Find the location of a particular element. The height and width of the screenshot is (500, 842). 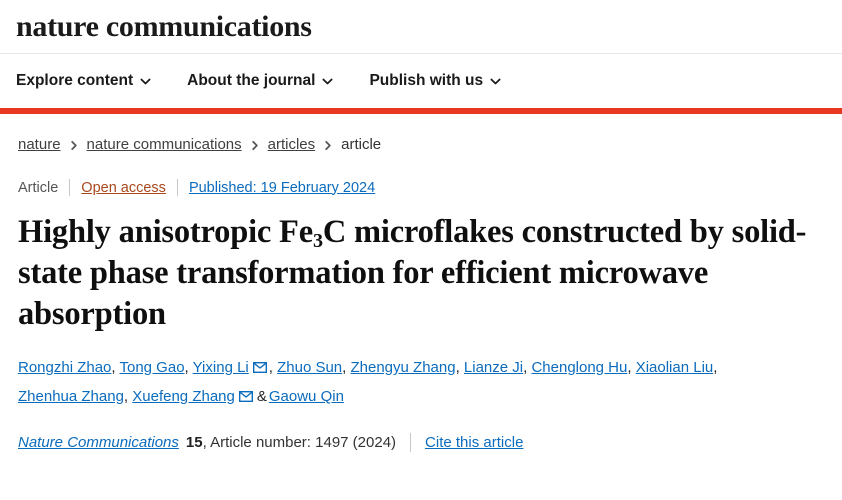

author-link: Zhuo Sun is located at coordinates (310, 367).